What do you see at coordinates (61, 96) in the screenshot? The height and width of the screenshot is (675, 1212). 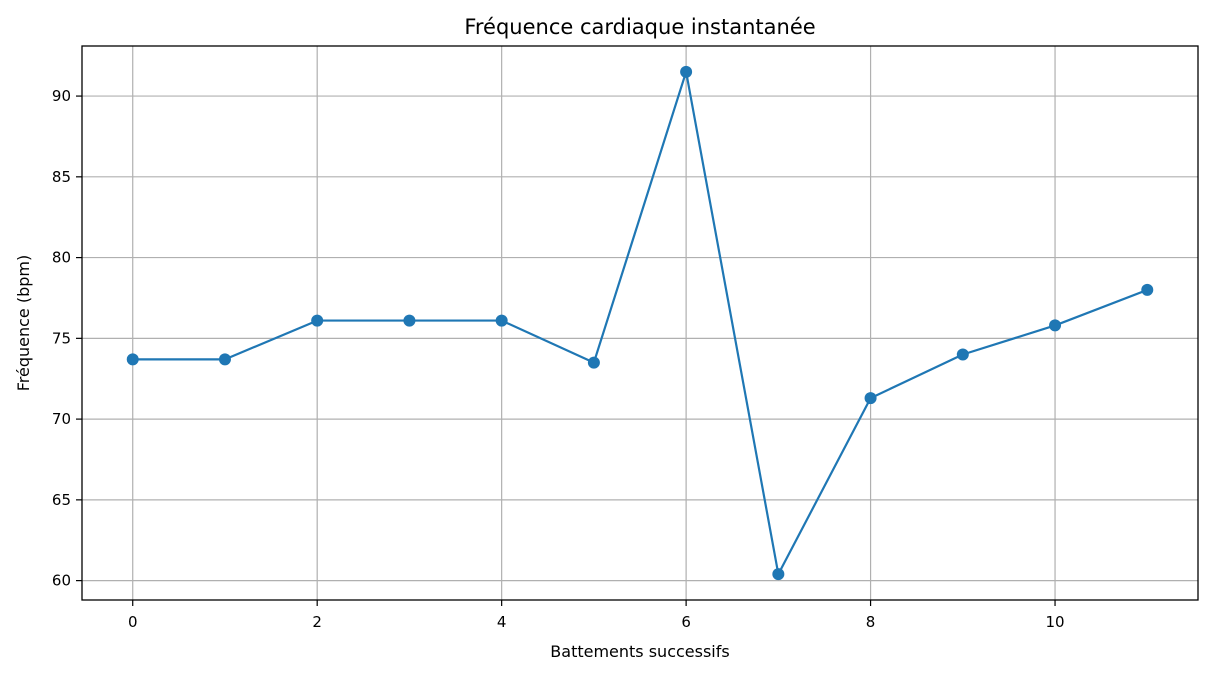 I see `y-tick-label: 90` at bounding box center [61, 96].